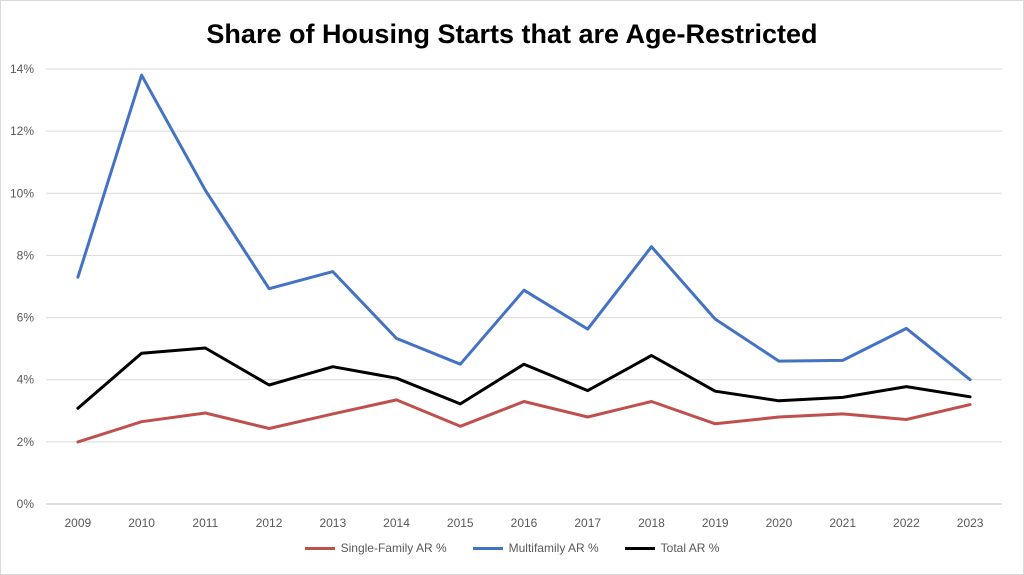 The height and width of the screenshot is (575, 1024). Describe the element at coordinates (715, 523) in the screenshot. I see `x-tick-label: 2019` at that location.